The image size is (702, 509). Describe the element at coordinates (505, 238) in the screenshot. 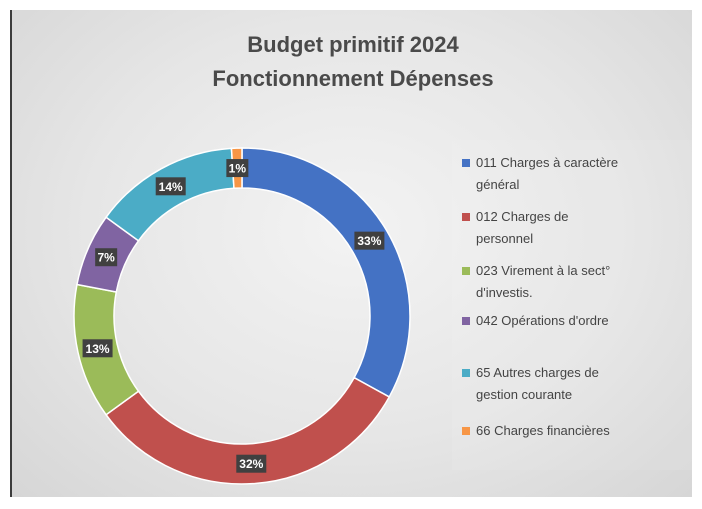

I see `legend-label-cont-1: personnel` at that location.